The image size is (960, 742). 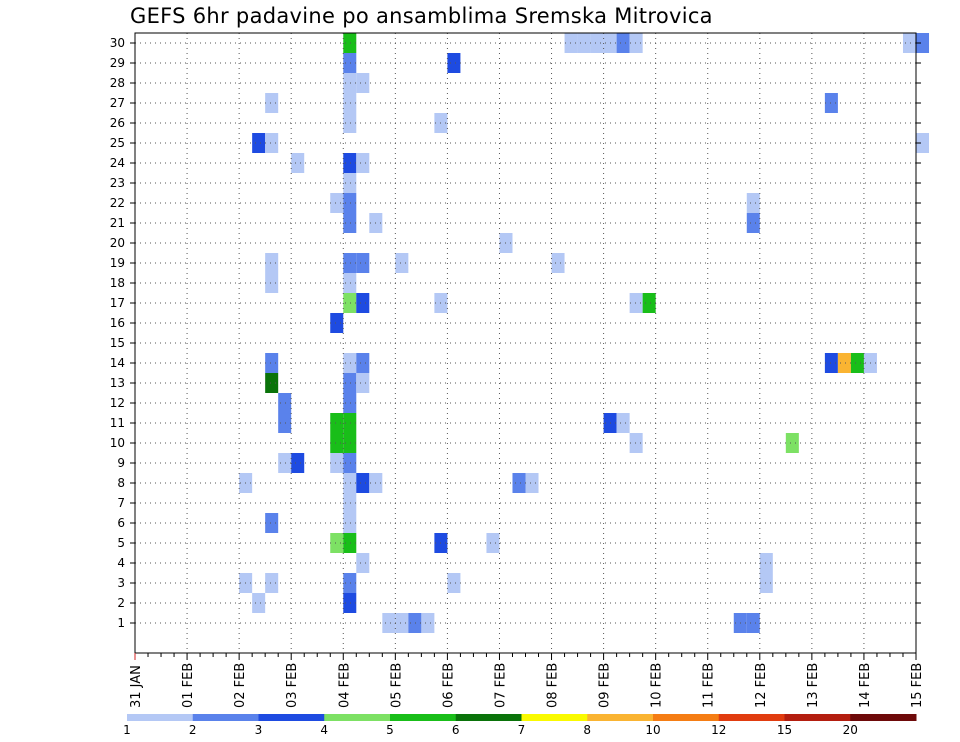 What do you see at coordinates (117, 43) in the screenshot?
I see `y-tick-label: 30` at bounding box center [117, 43].